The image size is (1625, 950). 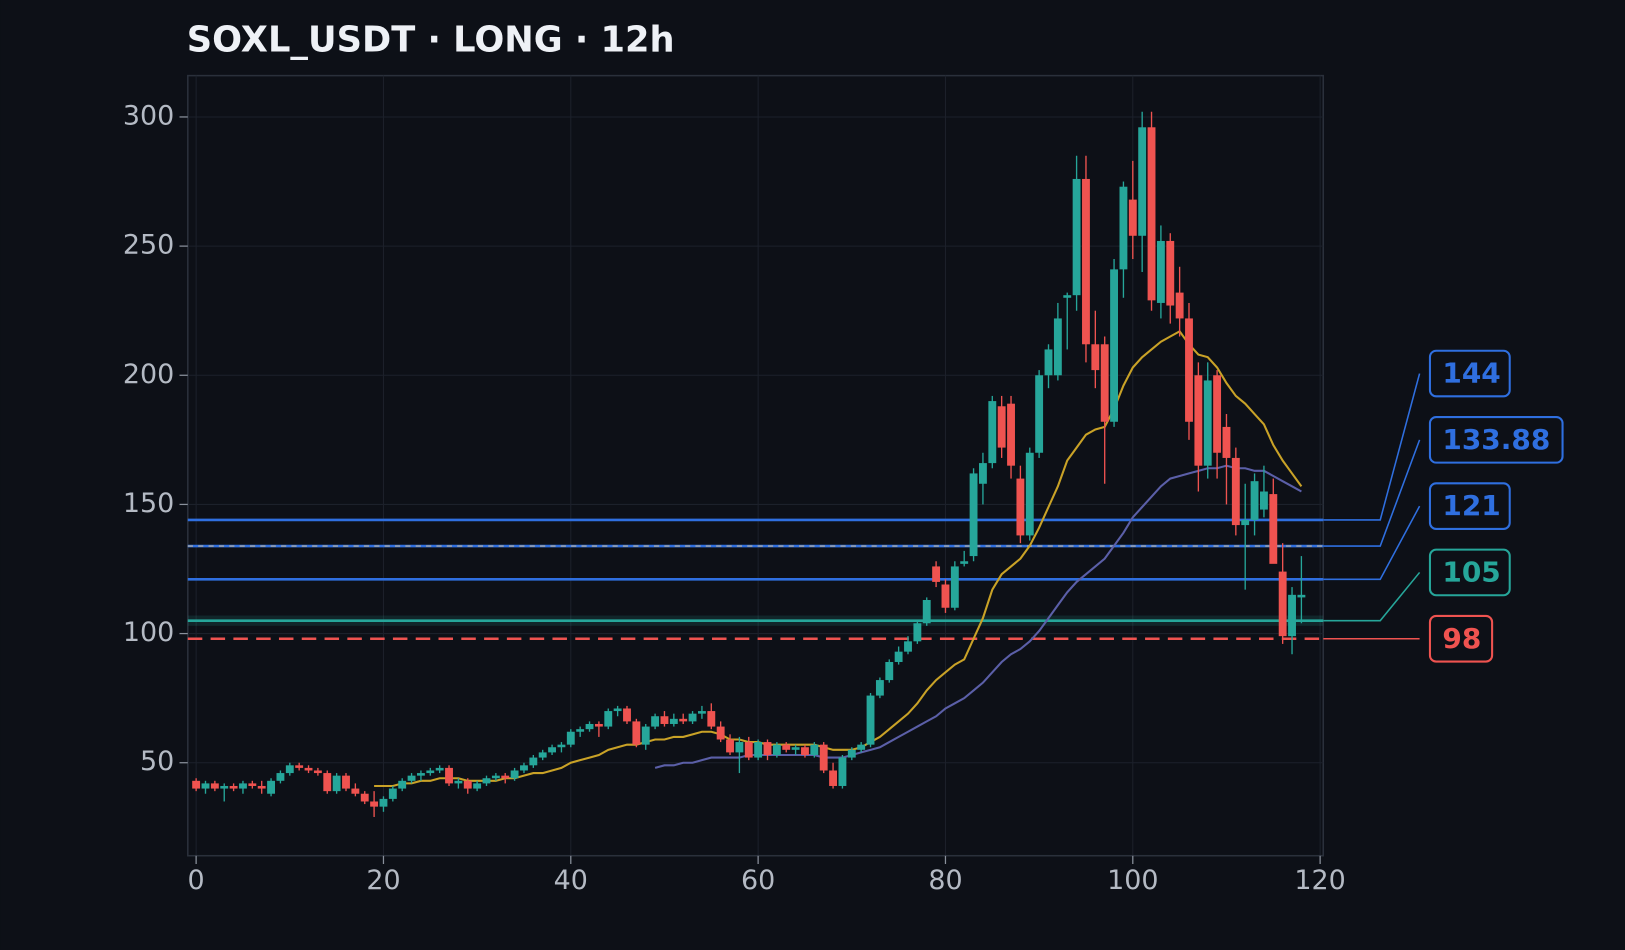 What do you see at coordinates (157, 761) in the screenshot?
I see `y-tick-label: 50` at bounding box center [157, 761].